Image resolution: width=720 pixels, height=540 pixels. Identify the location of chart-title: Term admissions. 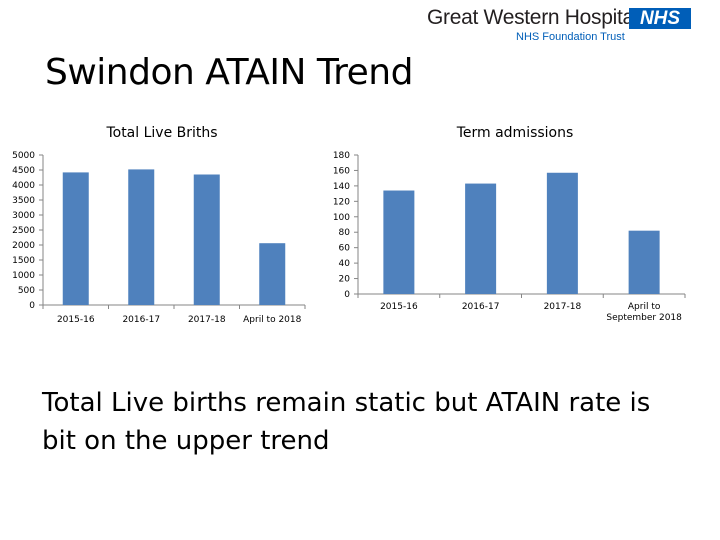
(515, 133).